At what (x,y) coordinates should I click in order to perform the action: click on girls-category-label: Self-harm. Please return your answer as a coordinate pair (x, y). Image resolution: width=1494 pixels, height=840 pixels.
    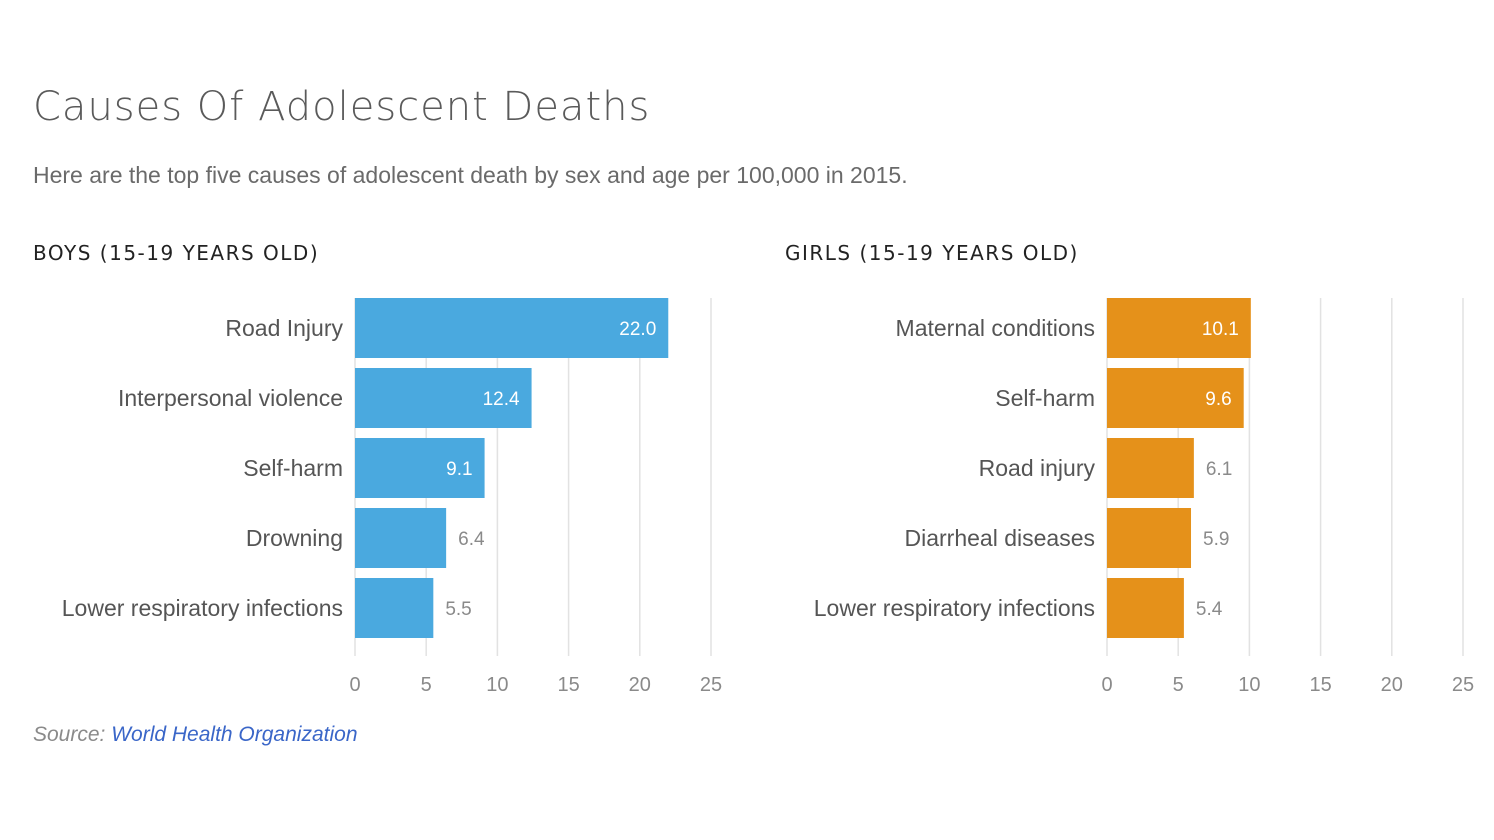
    Looking at the image, I should click on (1045, 398).